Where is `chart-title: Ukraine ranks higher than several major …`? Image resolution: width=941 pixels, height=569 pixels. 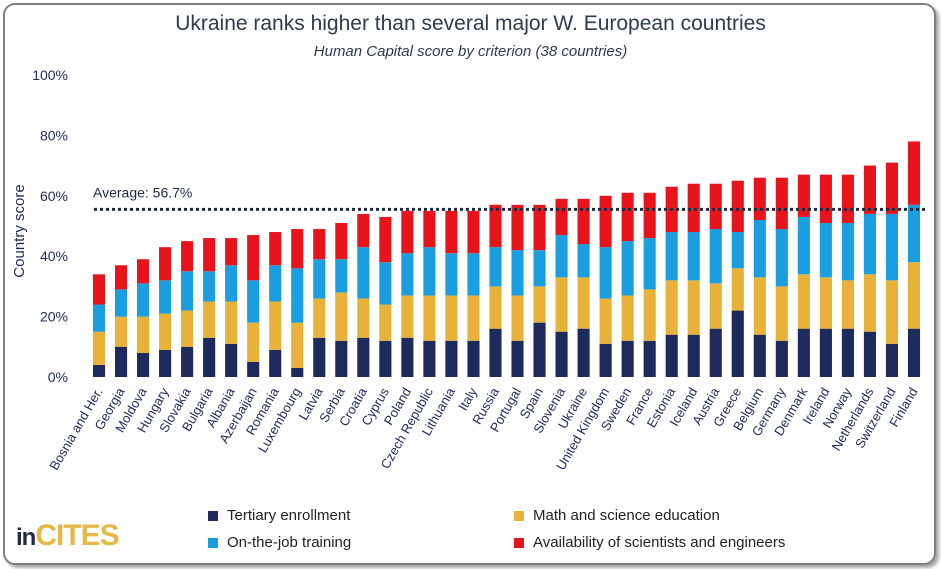
chart-title: Ukraine ranks higher than several major … is located at coordinates (470, 23).